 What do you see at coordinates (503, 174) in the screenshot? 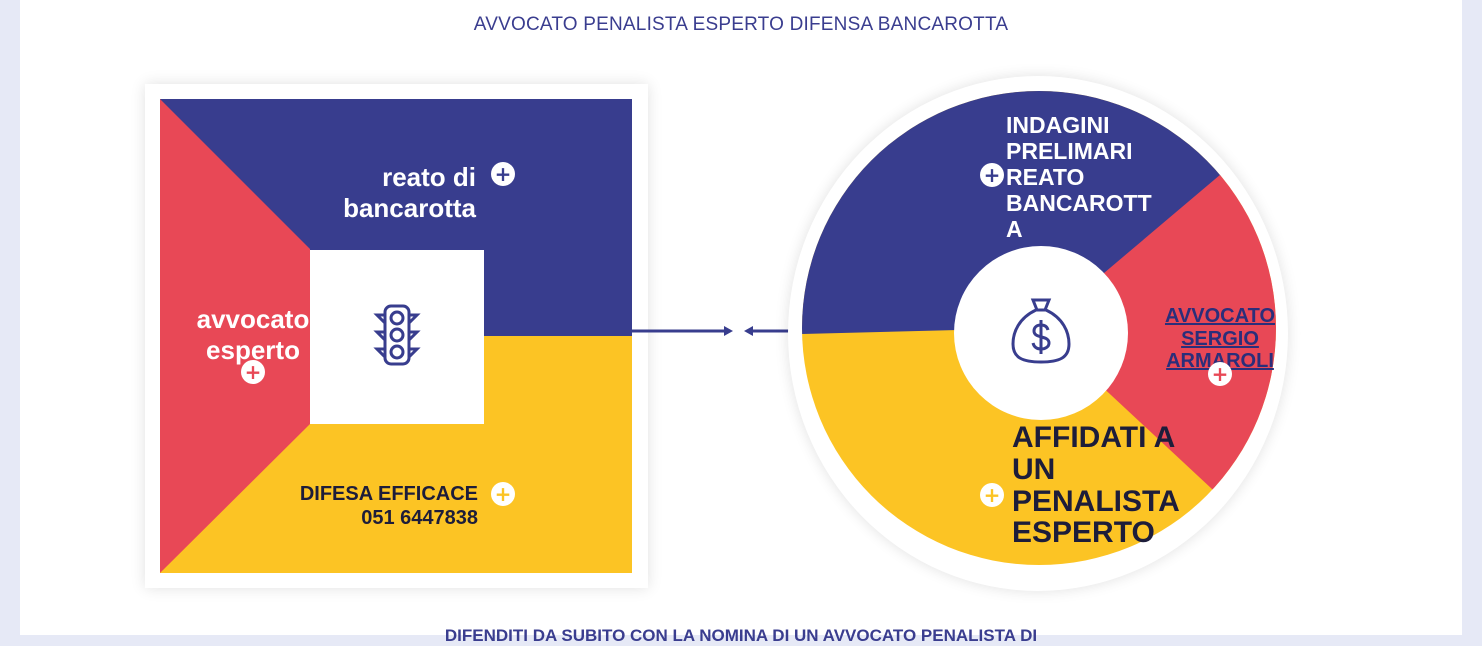
I see `reato-bancarotta-plus-icon: +` at bounding box center [503, 174].